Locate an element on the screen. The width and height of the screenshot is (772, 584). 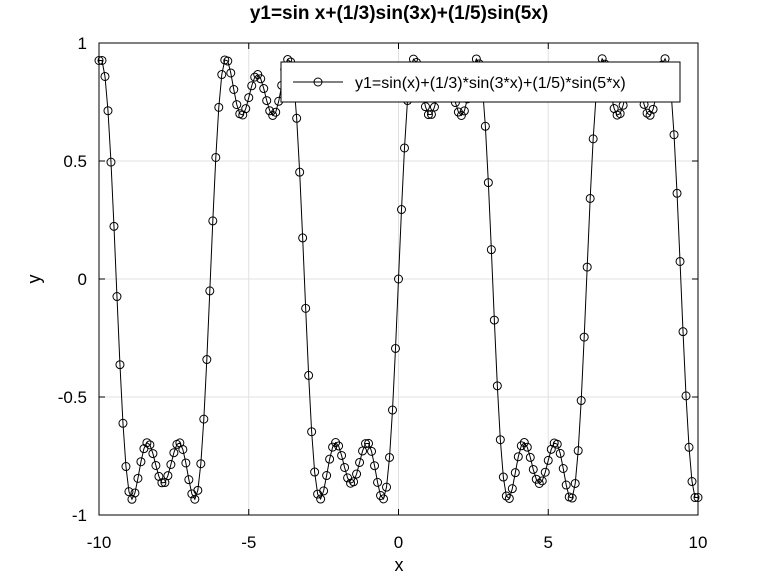
y-tick-label: 0 is located at coordinates (82, 279).